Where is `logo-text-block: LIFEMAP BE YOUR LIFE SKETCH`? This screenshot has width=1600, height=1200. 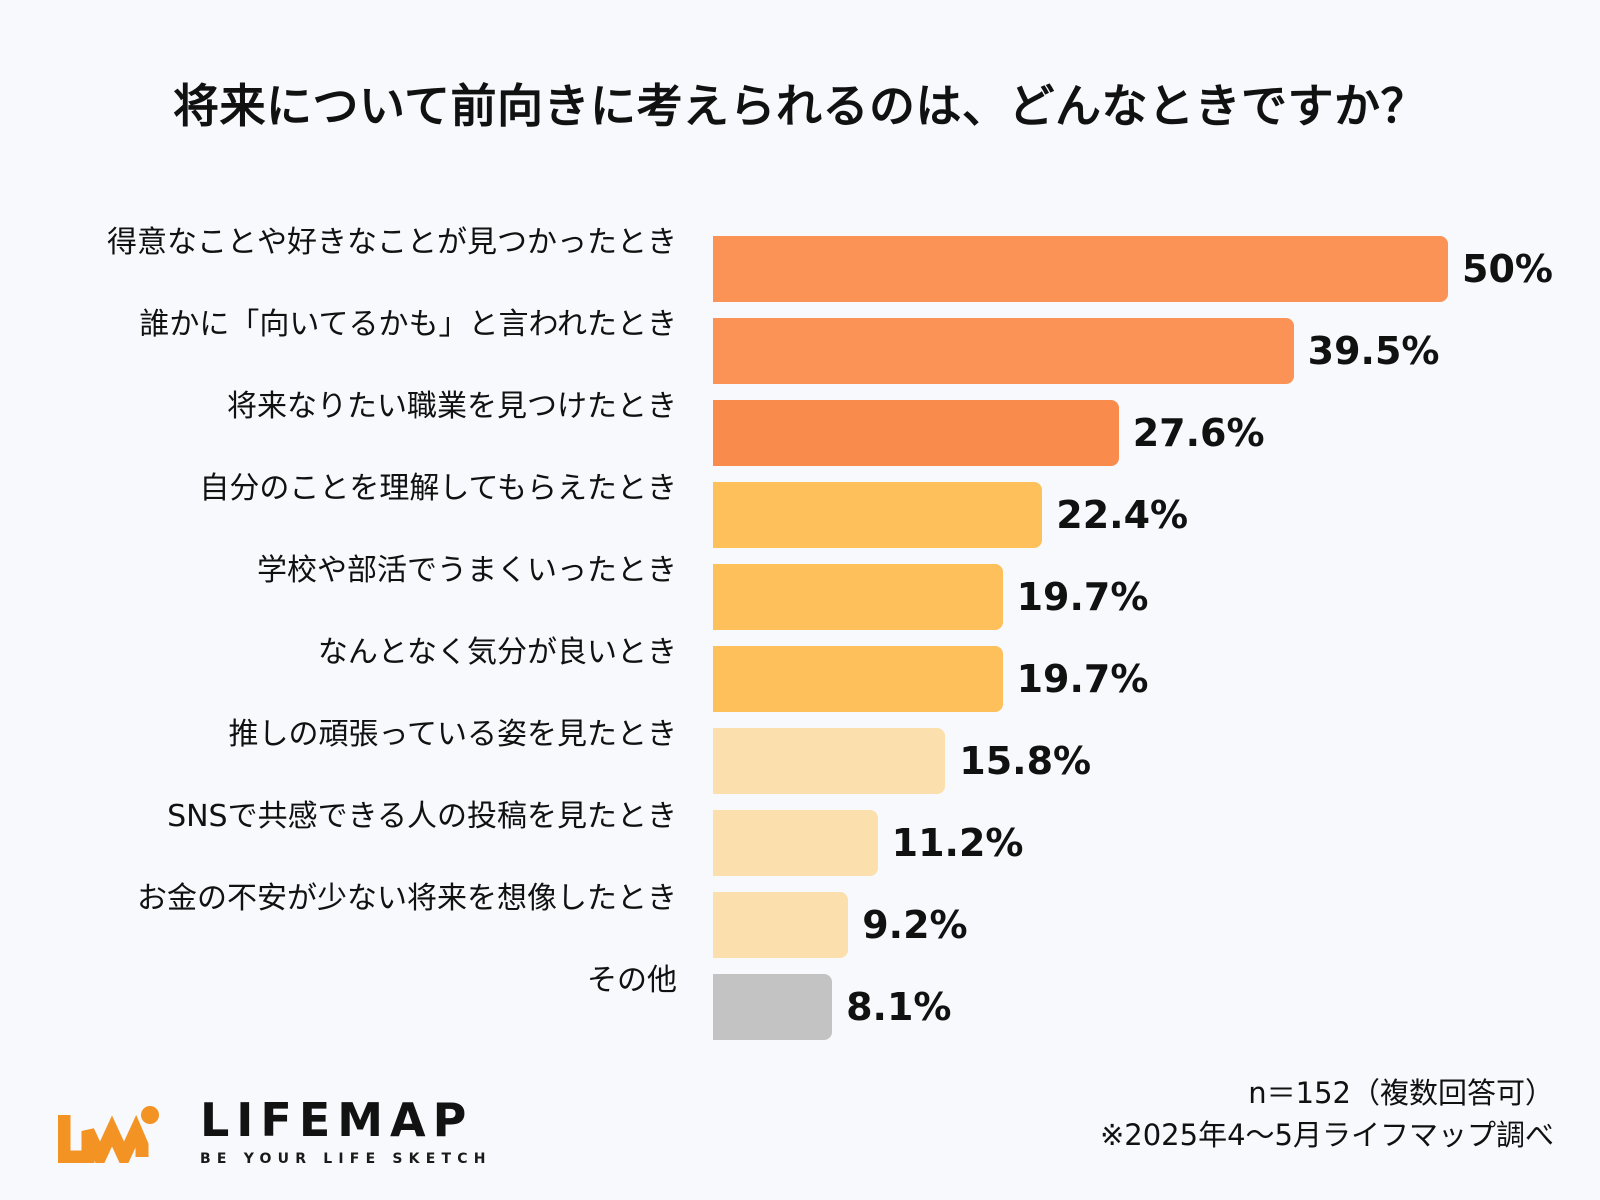 logo-text-block: LIFEMAP BE YOUR LIFE SKETCH is located at coordinates (346, 1131).